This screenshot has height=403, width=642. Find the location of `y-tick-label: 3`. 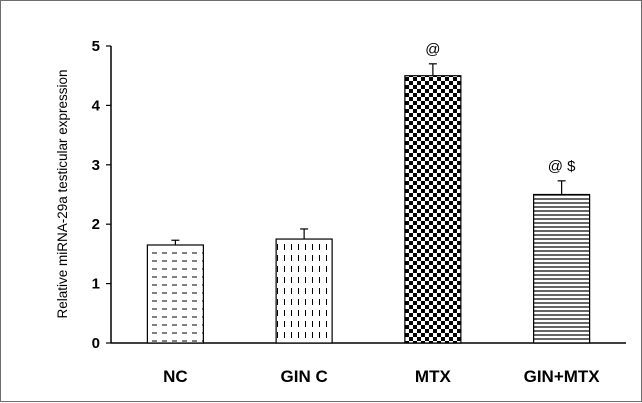

y-tick-label: 3 is located at coordinates (96, 165).